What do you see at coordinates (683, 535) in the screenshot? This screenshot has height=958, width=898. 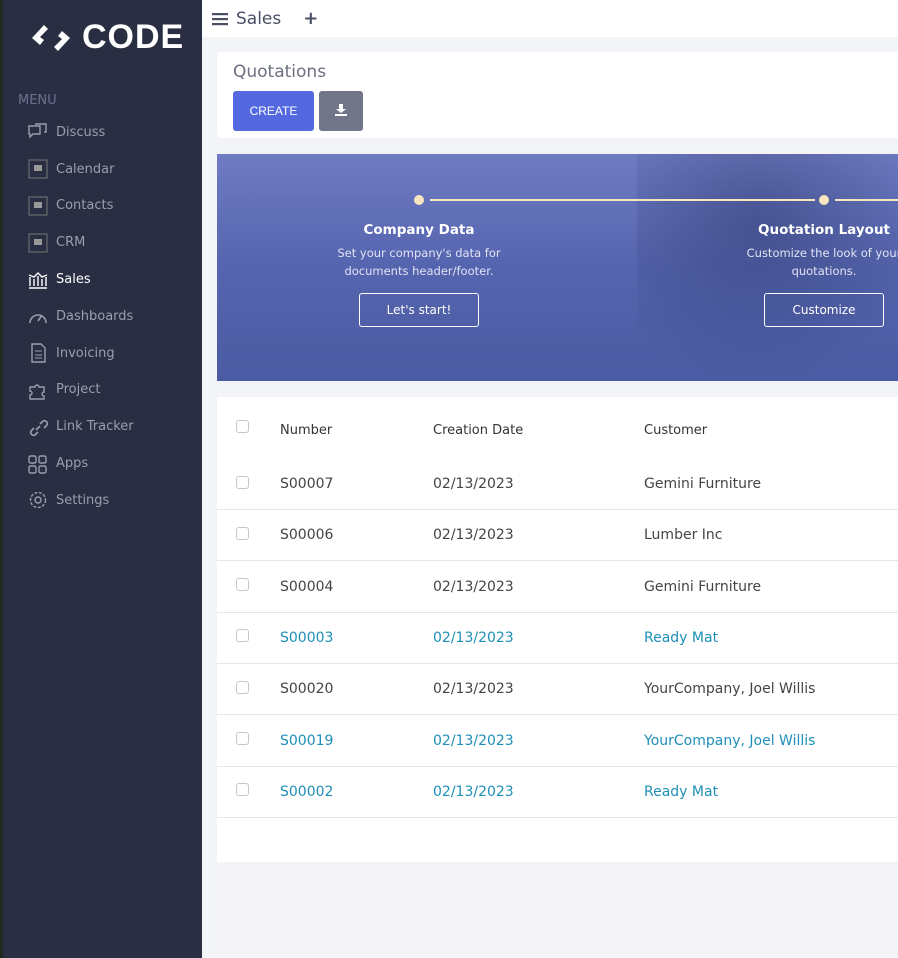 I see `customer: Lumber Inc` at bounding box center [683, 535].